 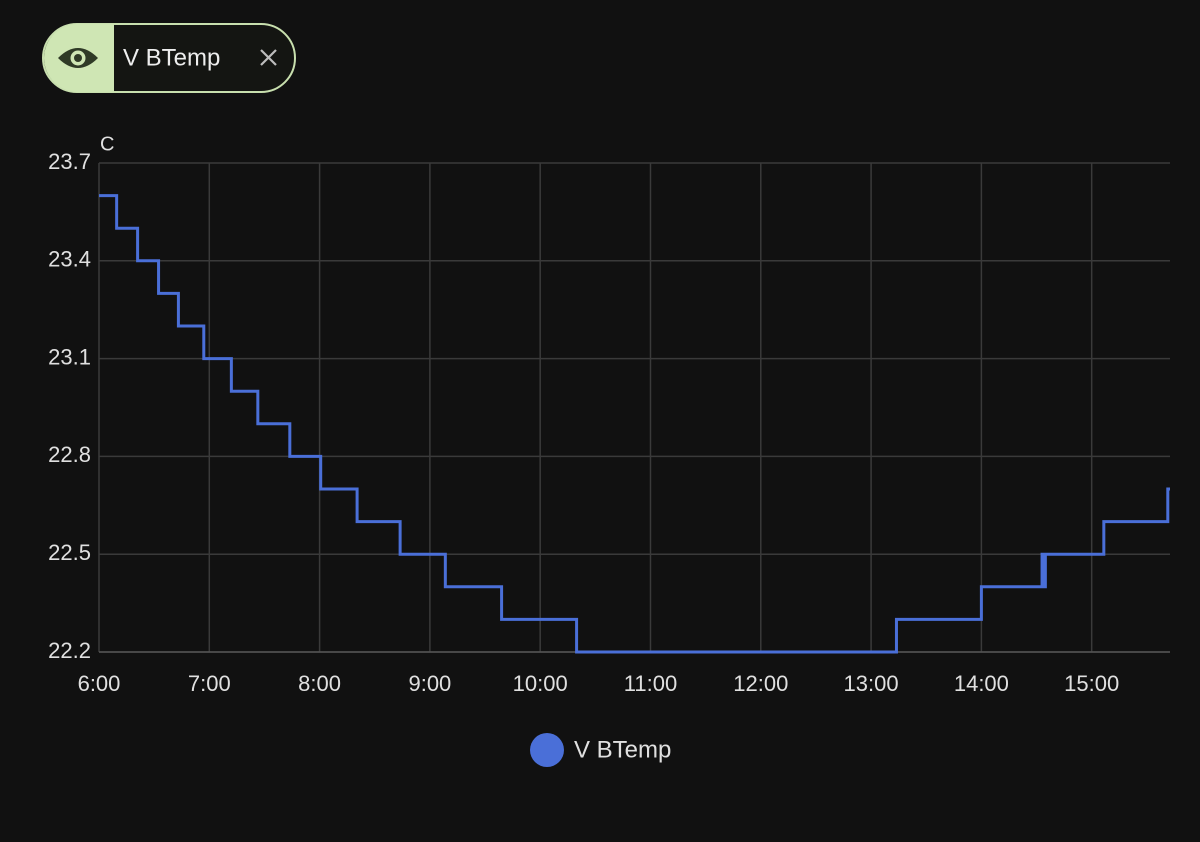 What do you see at coordinates (429, 683) in the screenshot?
I see `x-tick-label: 9:00` at bounding box center [429, 683].